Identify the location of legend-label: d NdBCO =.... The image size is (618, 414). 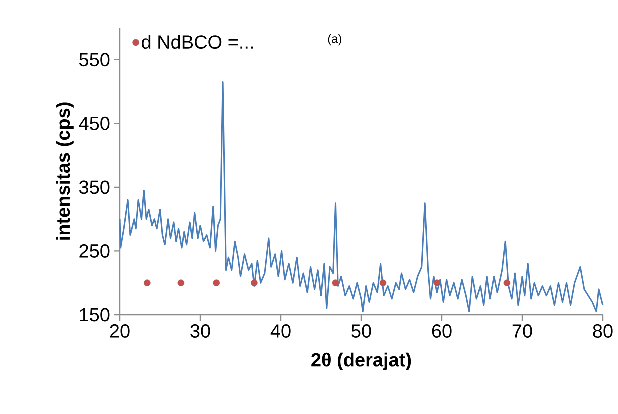
(198, 42).